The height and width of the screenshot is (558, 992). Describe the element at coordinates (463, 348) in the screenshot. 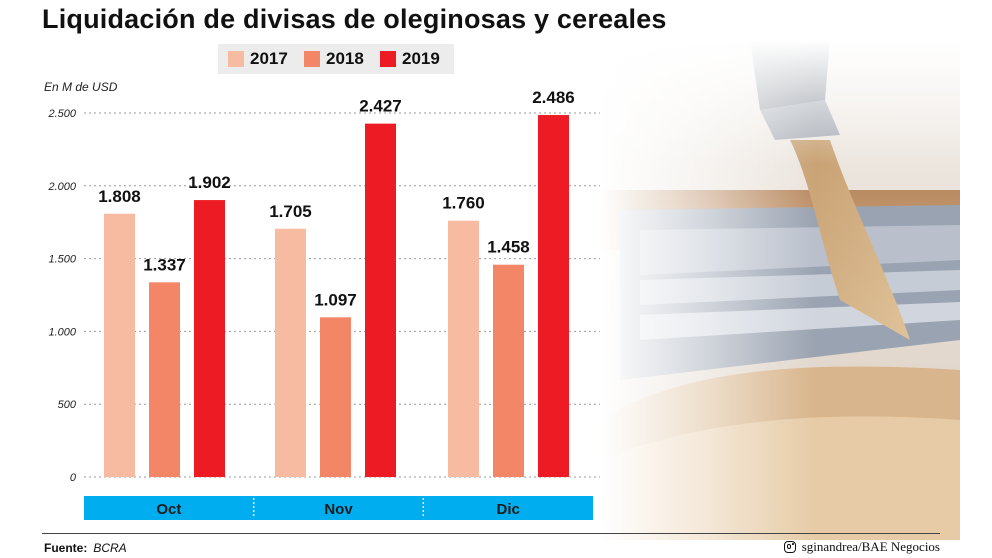

I see `bar-dic-2017` at that location.